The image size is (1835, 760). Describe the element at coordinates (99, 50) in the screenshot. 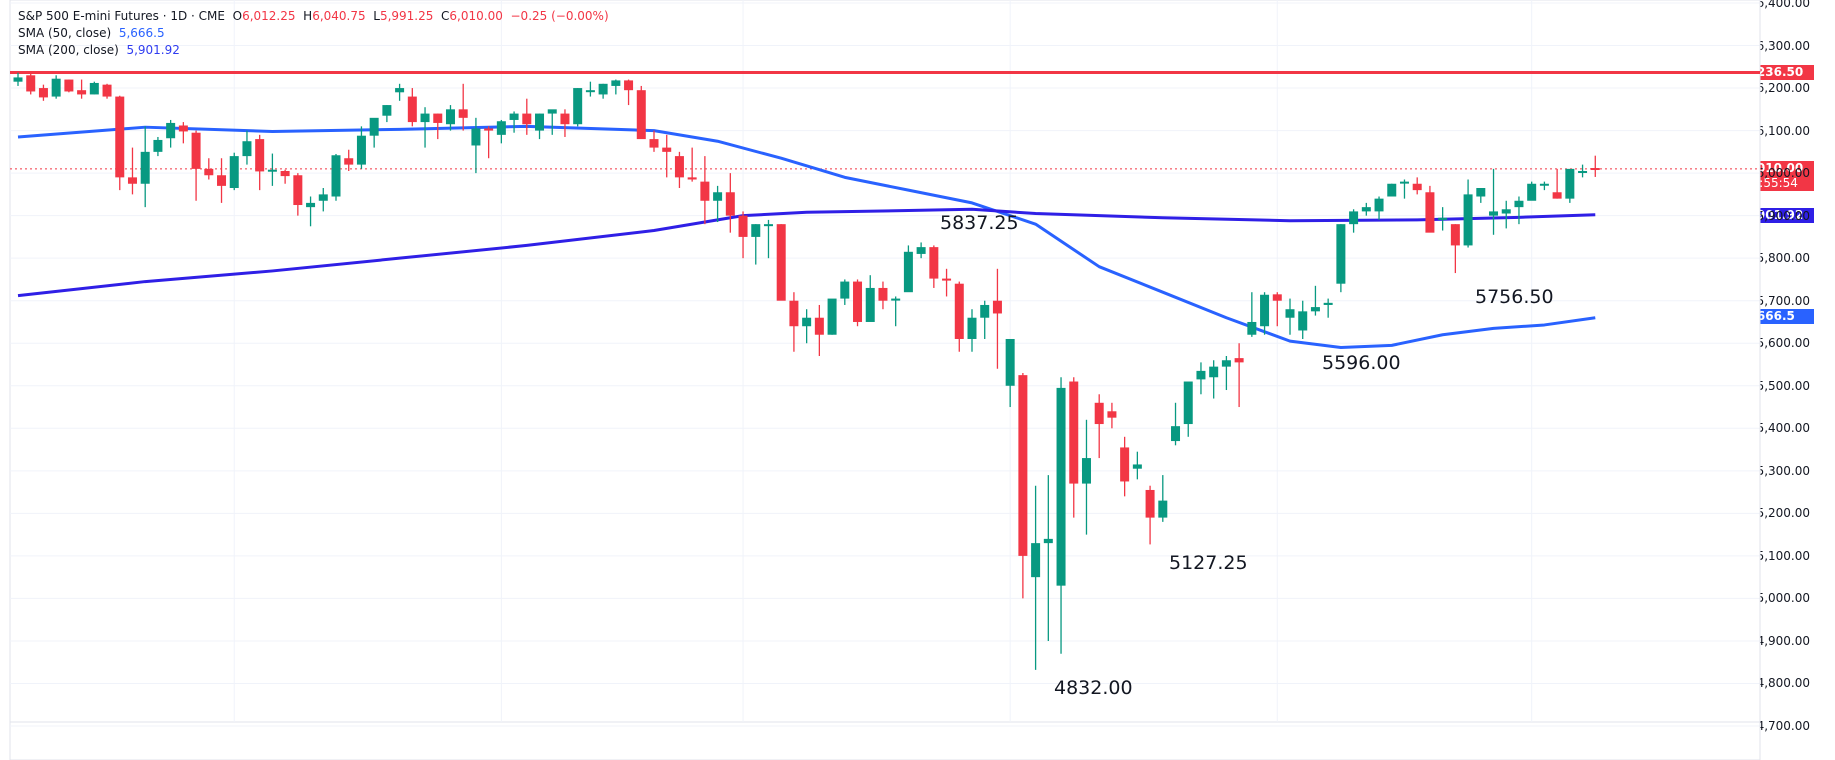

I see `sma200-legend: SMA (200, close) 5,901.92` at that location.